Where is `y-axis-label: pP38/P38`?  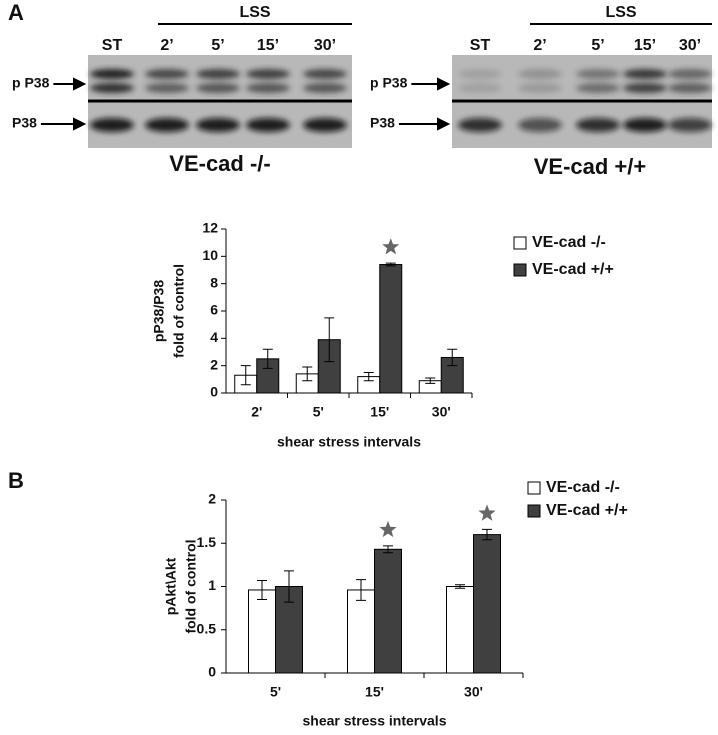
y-axis-label: pP38/P38 is located at coordinates (159, 311).